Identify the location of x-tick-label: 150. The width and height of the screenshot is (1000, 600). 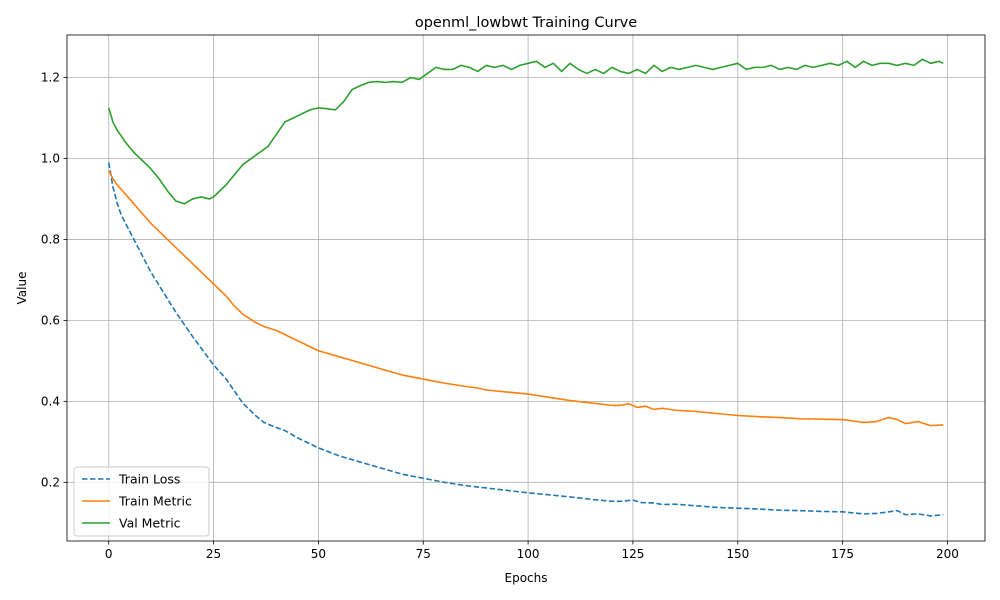
(737, 554).